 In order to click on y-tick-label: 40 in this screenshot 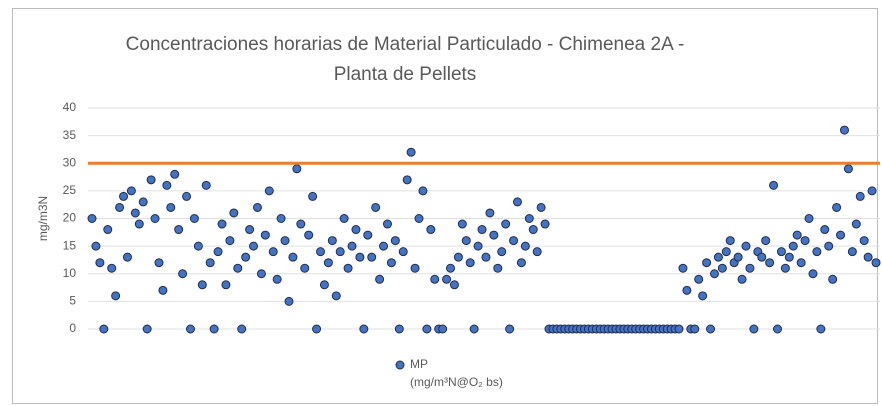, I will do `click(70, 107)`.